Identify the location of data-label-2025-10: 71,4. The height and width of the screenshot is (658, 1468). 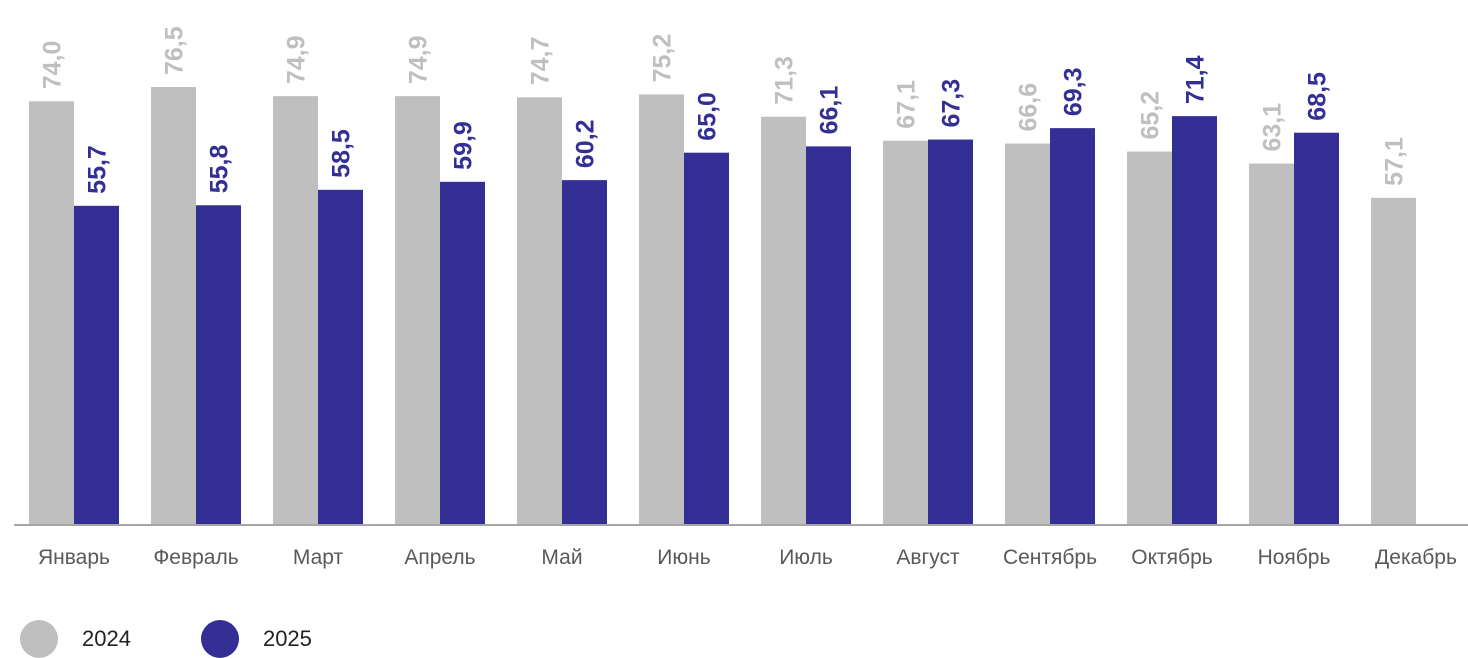
(1196, 79).